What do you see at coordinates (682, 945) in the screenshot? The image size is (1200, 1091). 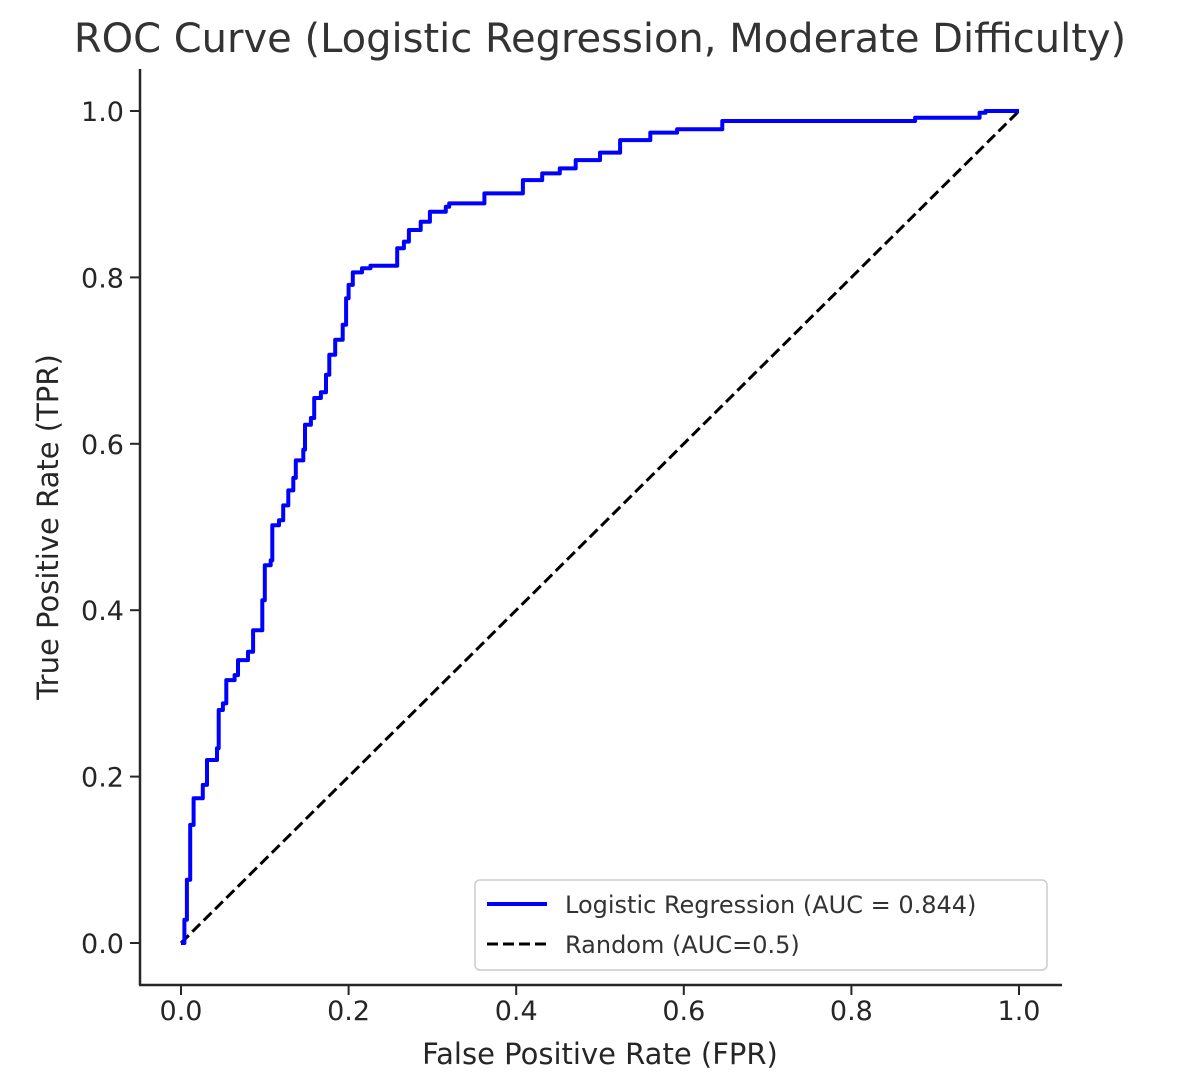 I see `legend-label-random: Random (AUC=0.5)` at bounding box center [682, 945].